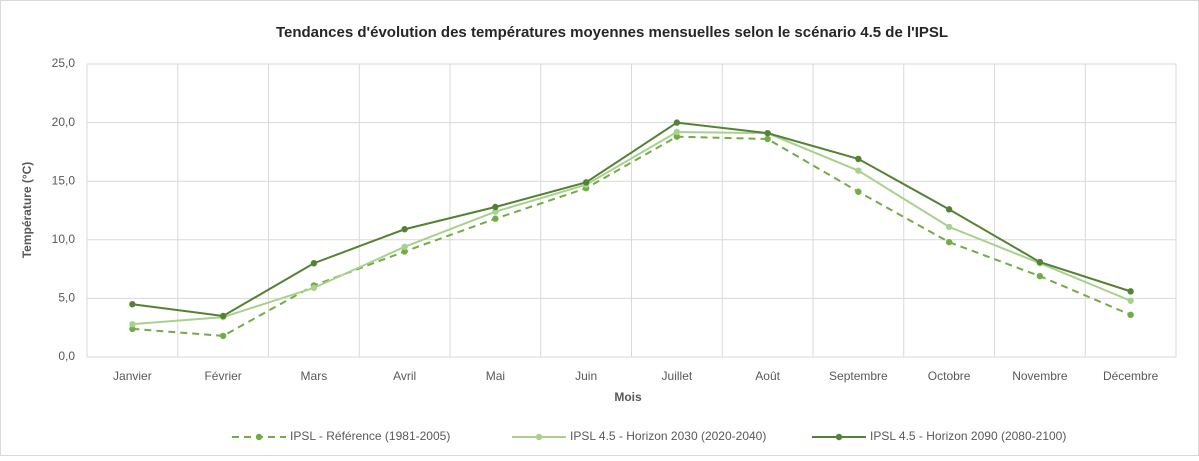 The width and height of the screenshot is (1199, 461). What do you see at coordinates (64, 122) in the screenshot?
I see `y-tick-label: 20,0` at bounding box center [64, 122].